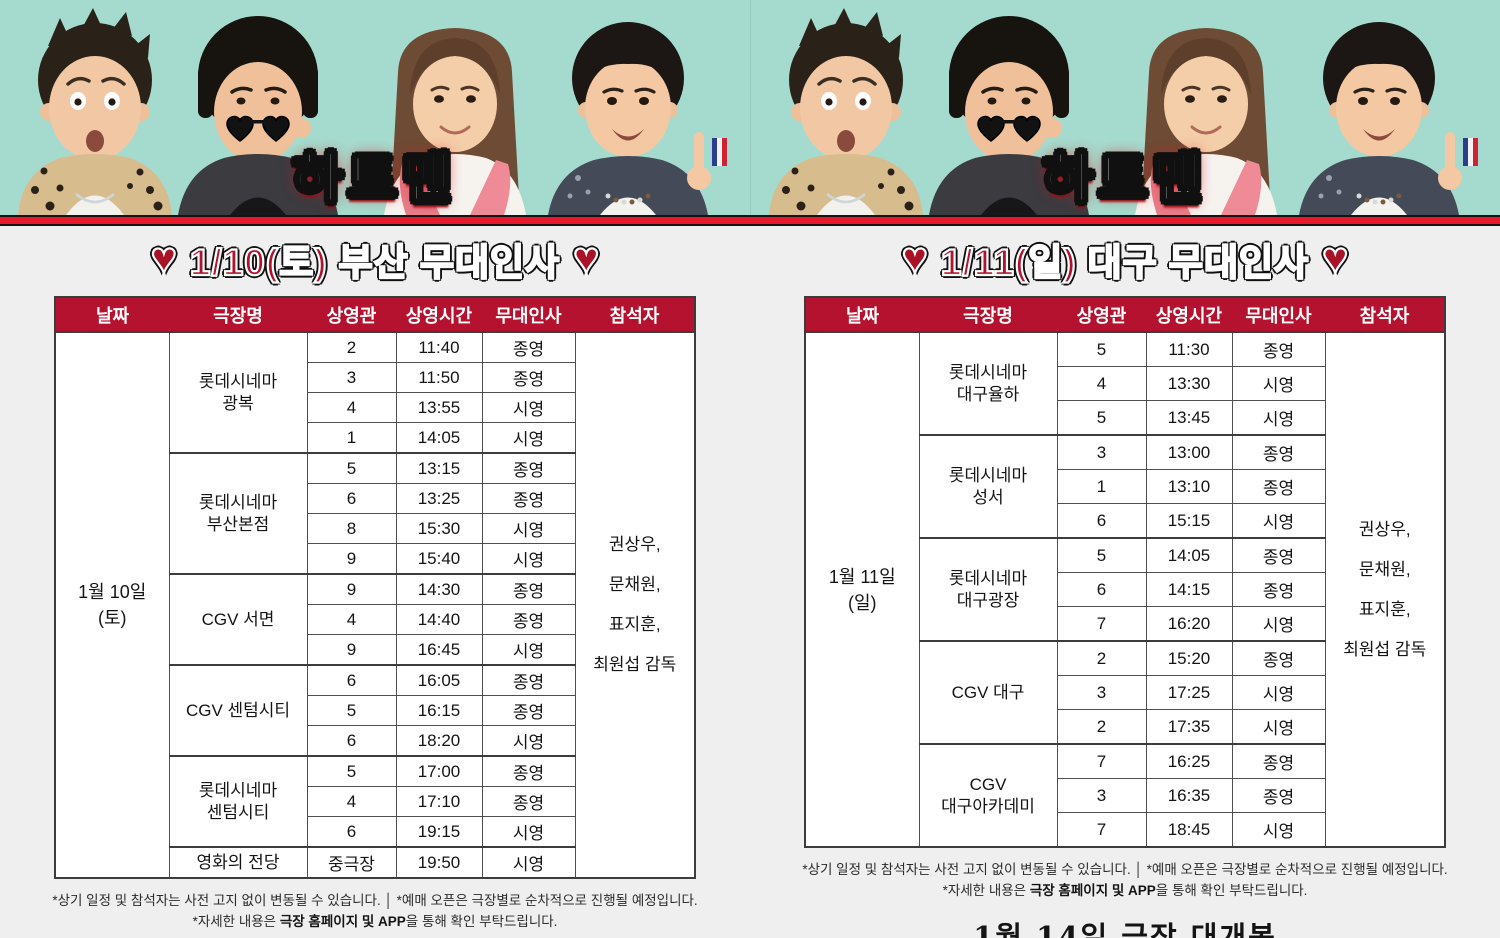 The height and width of the screenshot is (938, 1500). I want to click on table-row: CGV 대구아카데미 7 16:25 종영, so click(1125, 795).